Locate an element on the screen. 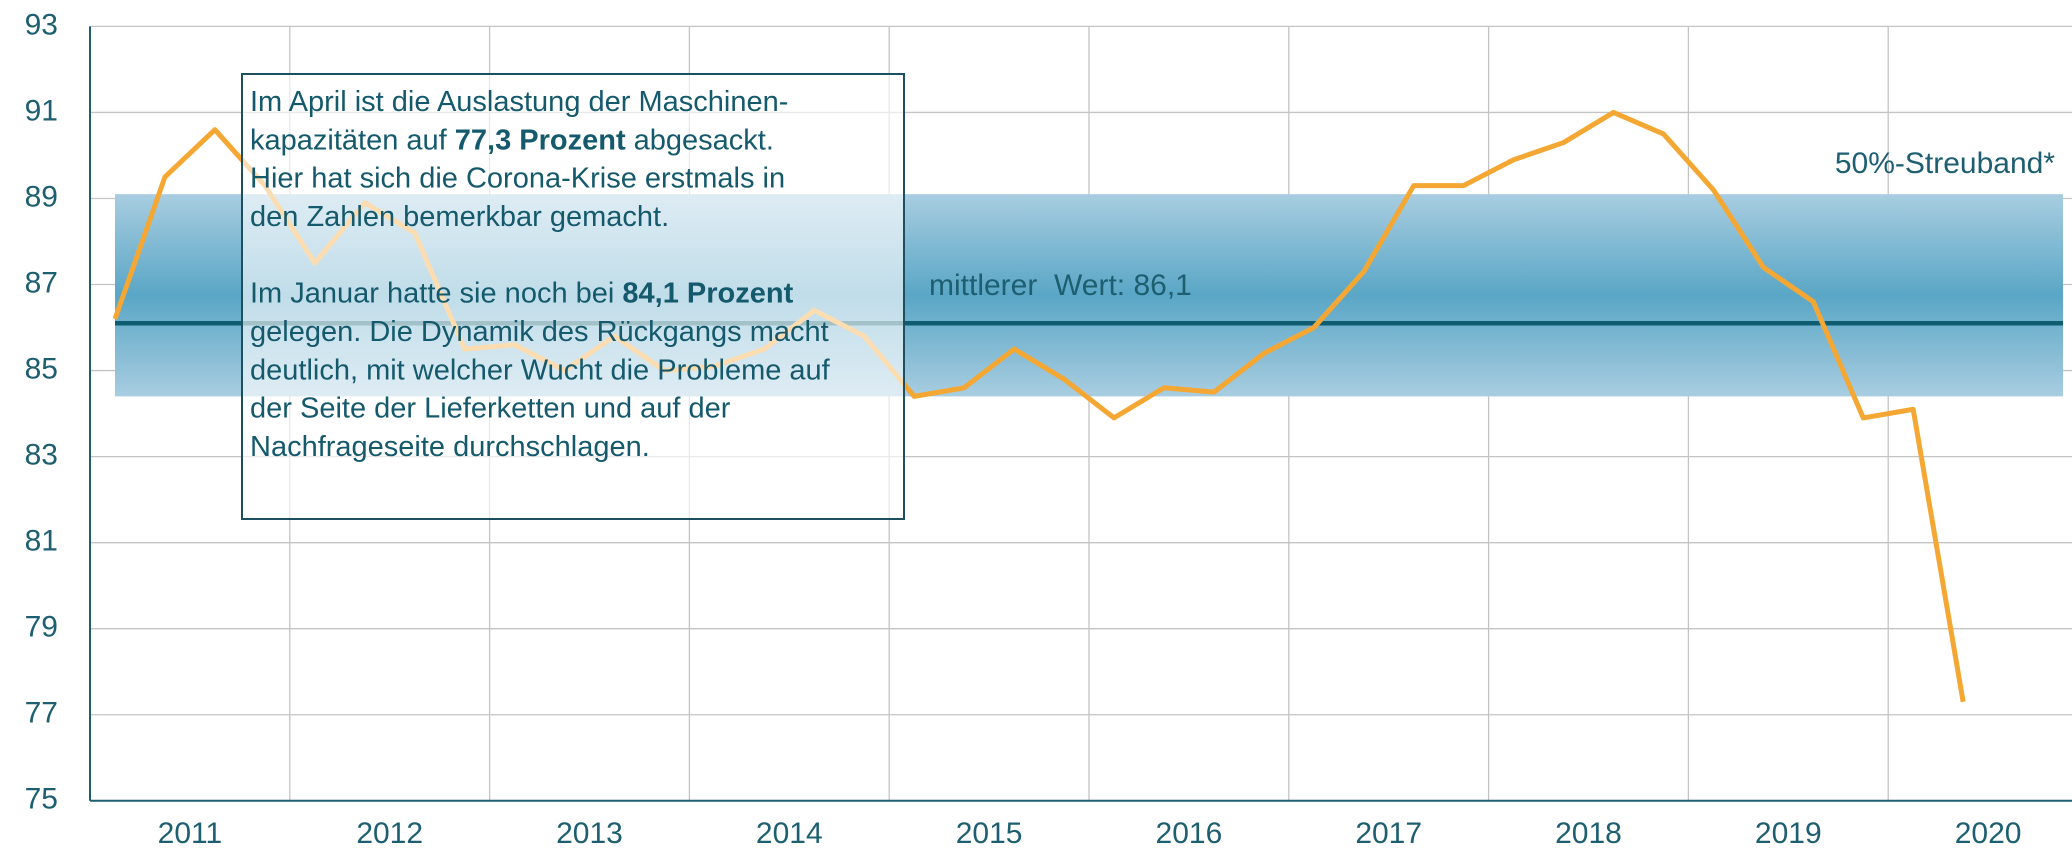 The width and height of the screenshot is (2072, 851). annotation-text: der Seite der Lieferketten und auf der is located at coordinates (490, 408).